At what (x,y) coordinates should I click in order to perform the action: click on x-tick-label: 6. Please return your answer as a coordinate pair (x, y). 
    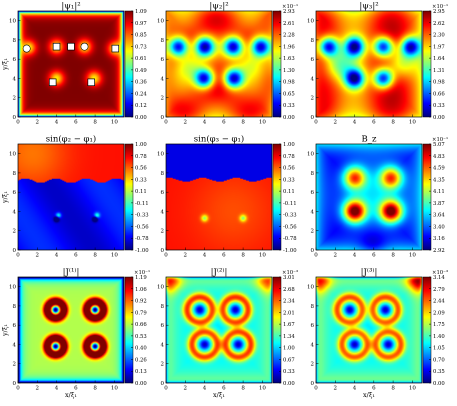
    Looking at the image, I should click on (224, 256).